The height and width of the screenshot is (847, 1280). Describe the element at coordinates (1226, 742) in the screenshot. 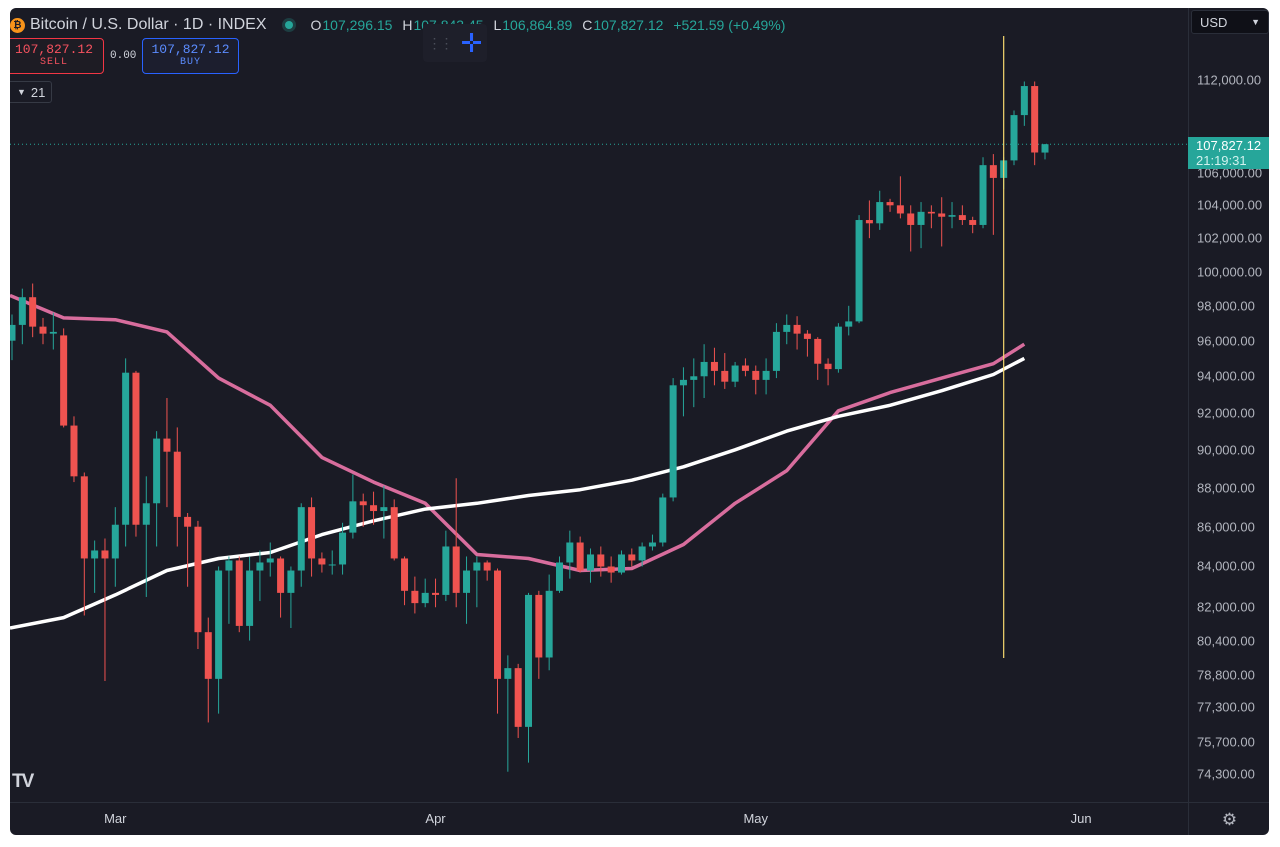

I see `price-tick: 75,700.00` at that location.